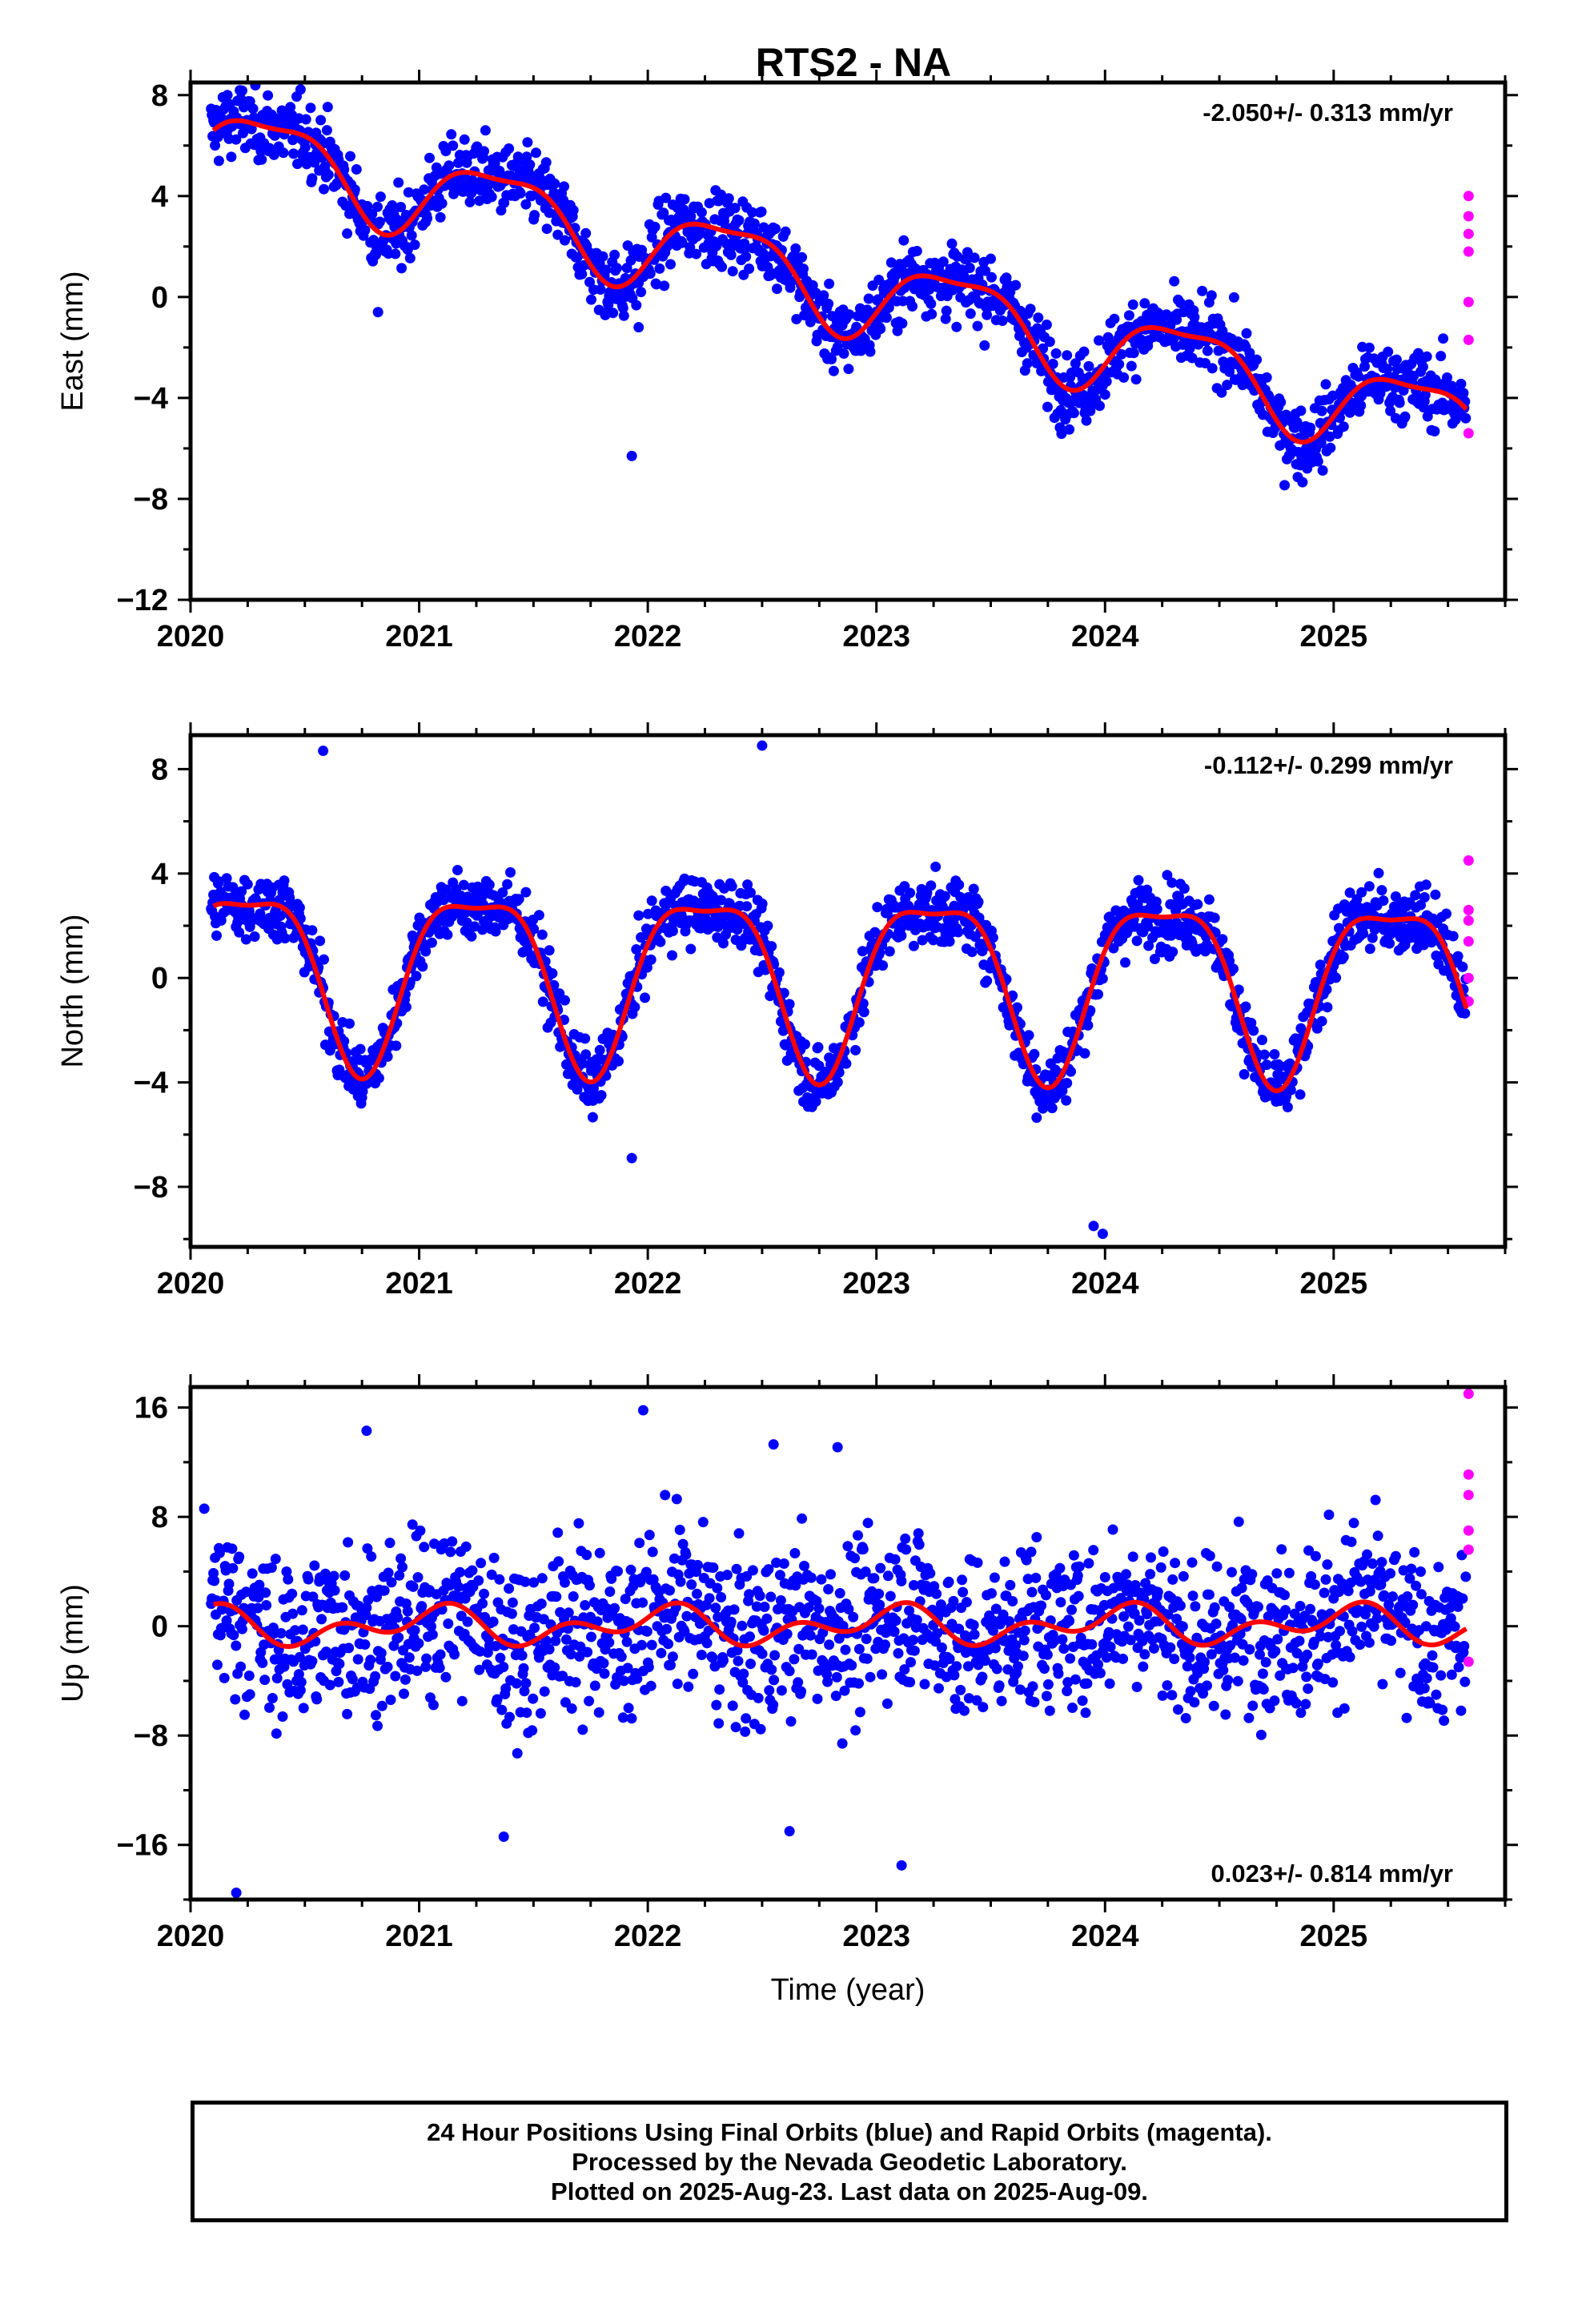 The width and height of the screenshot is (1582, 2324). What do you see at coordinates (159, 769) in the screenshot?
I see `y-tick-label: 8` at bounding box center [159, 769].